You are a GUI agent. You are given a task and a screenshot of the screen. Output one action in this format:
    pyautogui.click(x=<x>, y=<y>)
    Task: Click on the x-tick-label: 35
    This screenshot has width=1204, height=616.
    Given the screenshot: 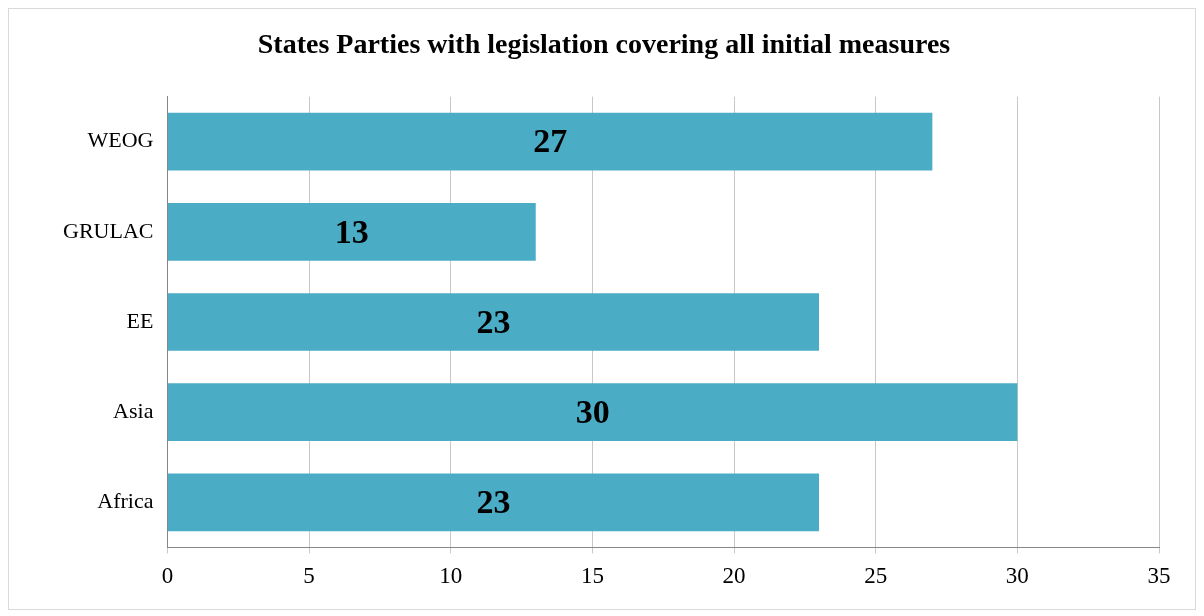 What is the action you would take?
    pyautogui.click(x=1159, y=576)
    